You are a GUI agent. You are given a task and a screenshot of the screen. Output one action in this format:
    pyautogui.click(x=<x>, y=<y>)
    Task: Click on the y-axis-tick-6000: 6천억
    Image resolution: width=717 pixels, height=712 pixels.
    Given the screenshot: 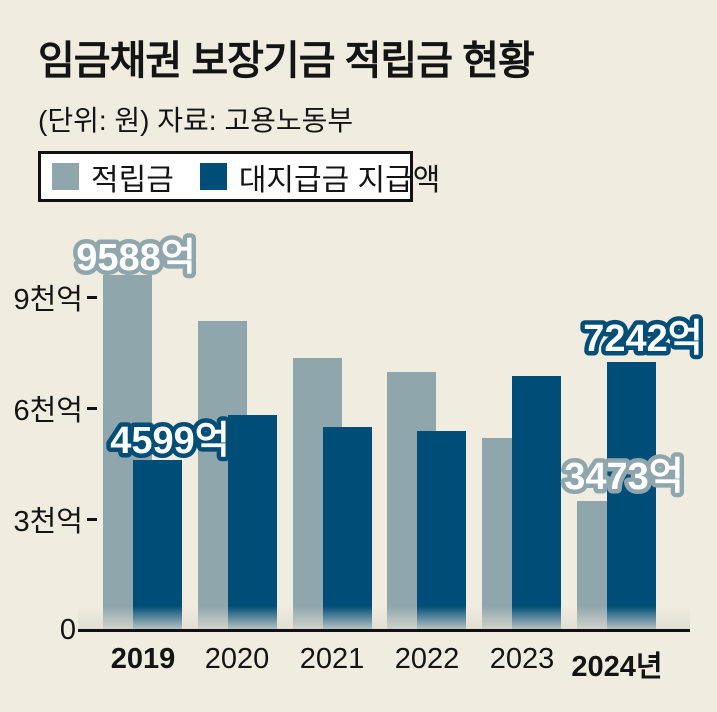 What is the action you would take?
    pyautogui.click(x=48, y=409)
    